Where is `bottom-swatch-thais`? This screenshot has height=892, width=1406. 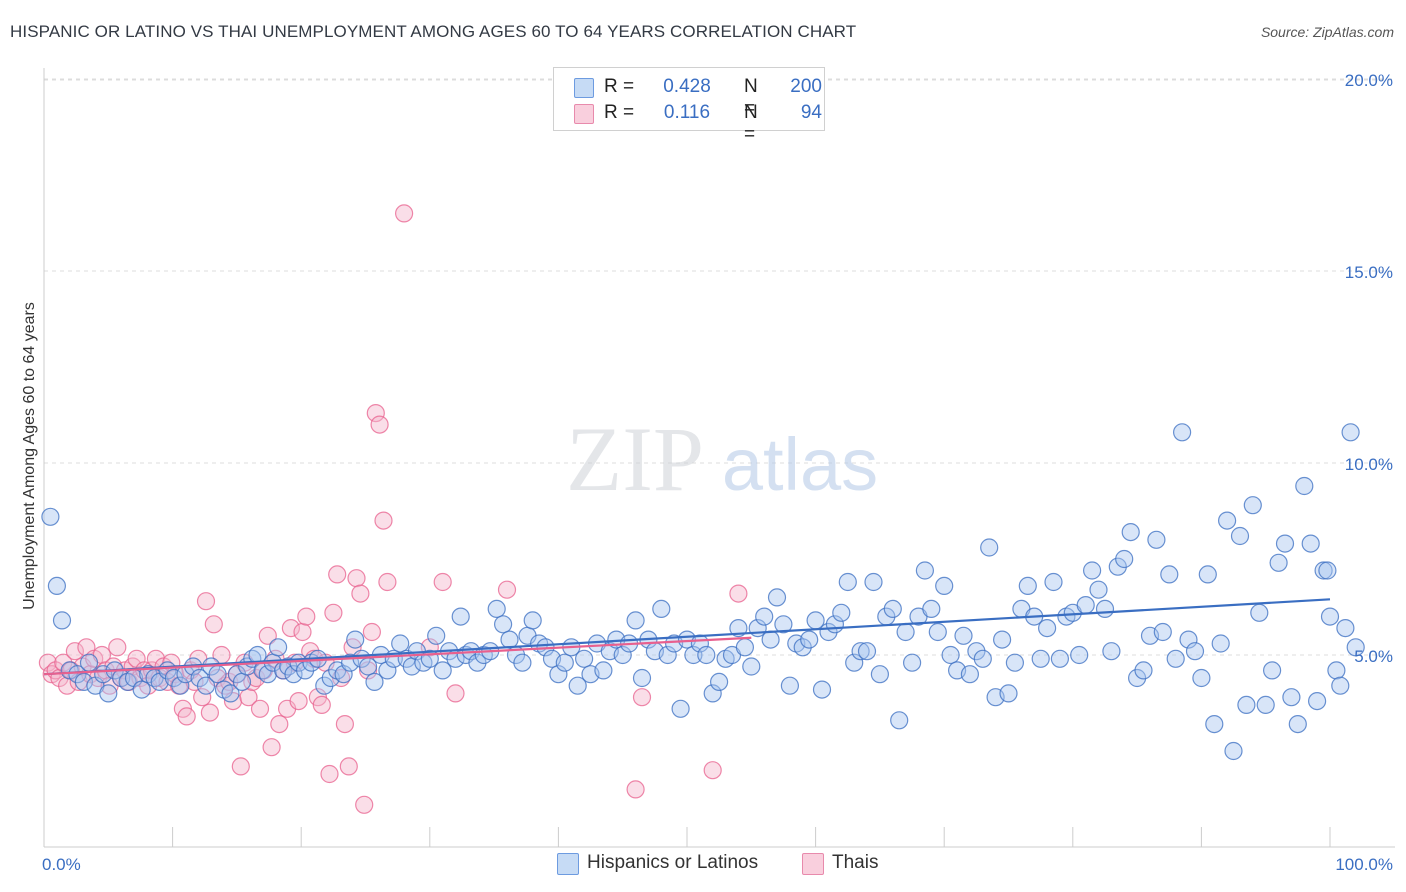 bottom-swatch-thais is located at coordinates (813, 864).